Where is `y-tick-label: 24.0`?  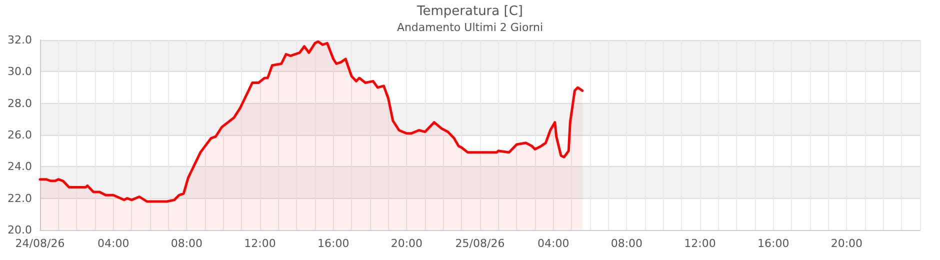
y-tick-label: 24.0 is located at coordinates (20, 167).